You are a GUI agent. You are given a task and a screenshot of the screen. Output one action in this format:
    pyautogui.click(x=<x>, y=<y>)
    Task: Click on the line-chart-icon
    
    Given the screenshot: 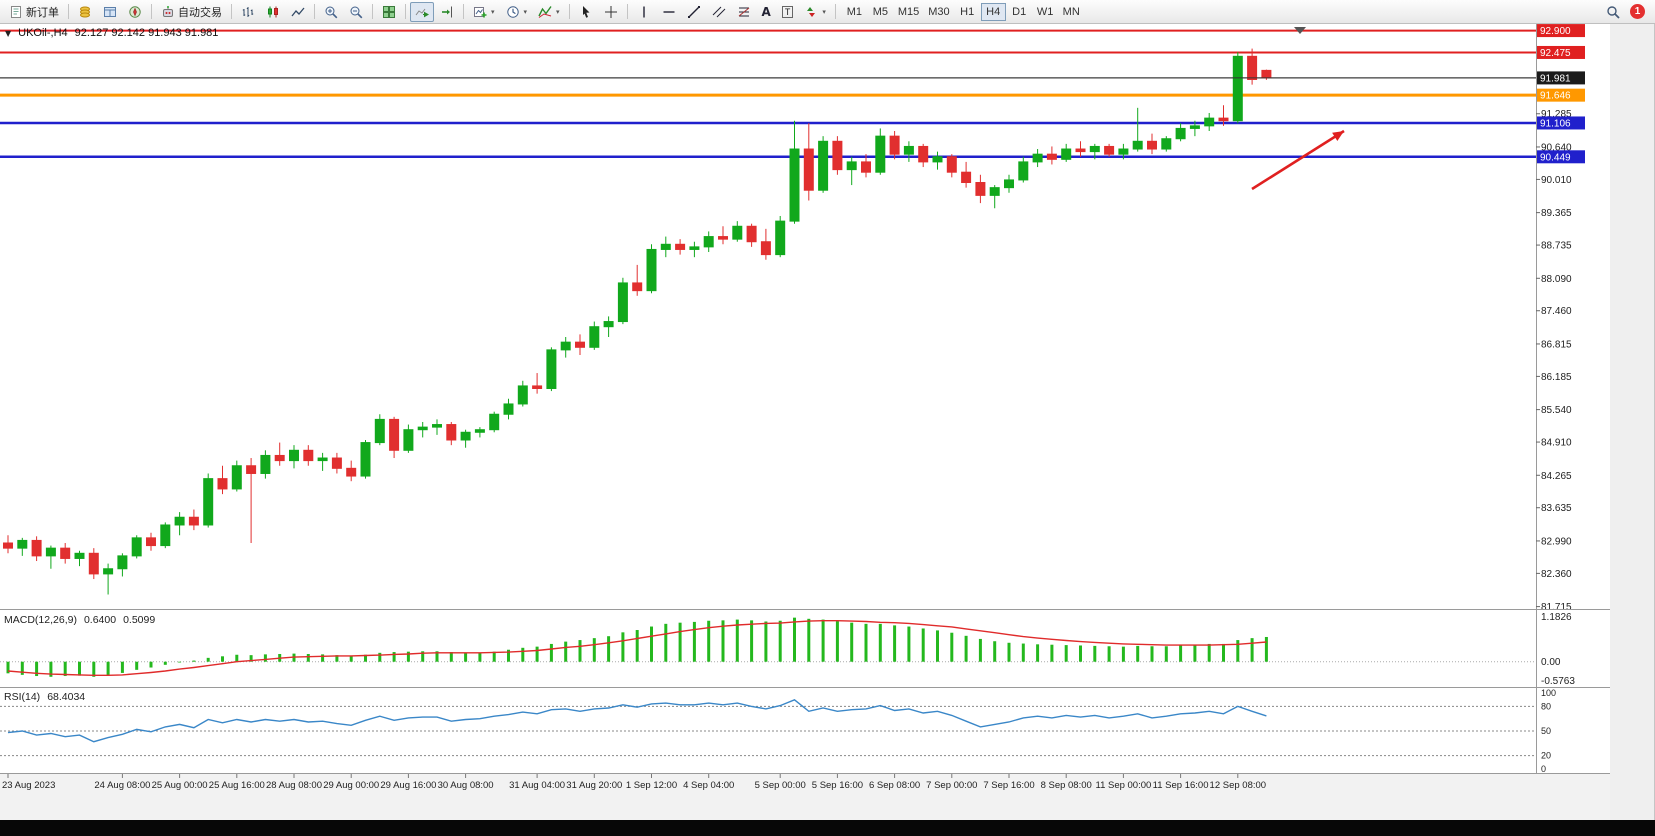 What is the action you would take?
    pyautogui.click(x=298, y=11)
    